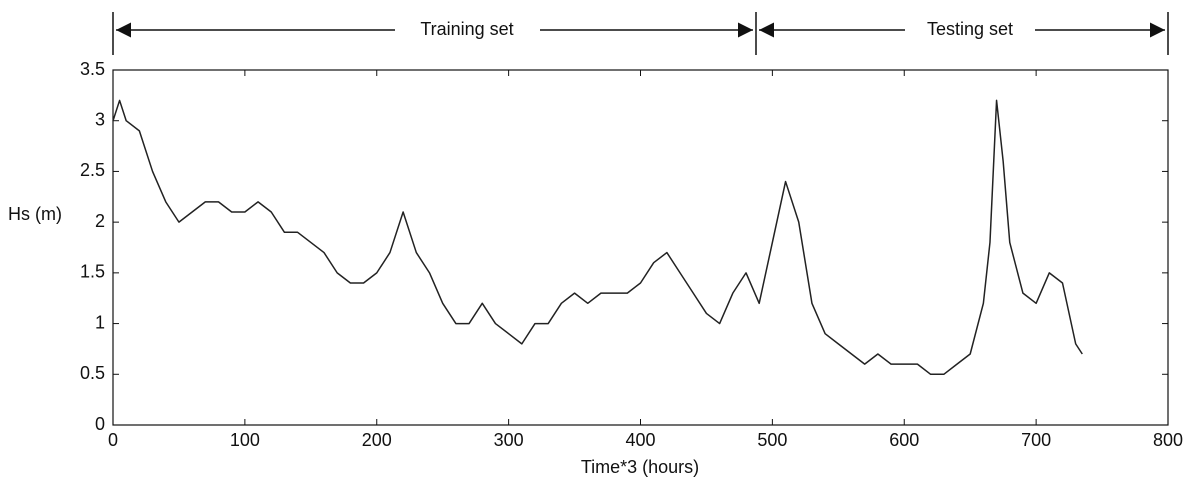 This screenshot has width=1191, height=485. Describe the element at coordinates (377, 440) in the screenshot. I see `x-tick-label: 200` at that location.